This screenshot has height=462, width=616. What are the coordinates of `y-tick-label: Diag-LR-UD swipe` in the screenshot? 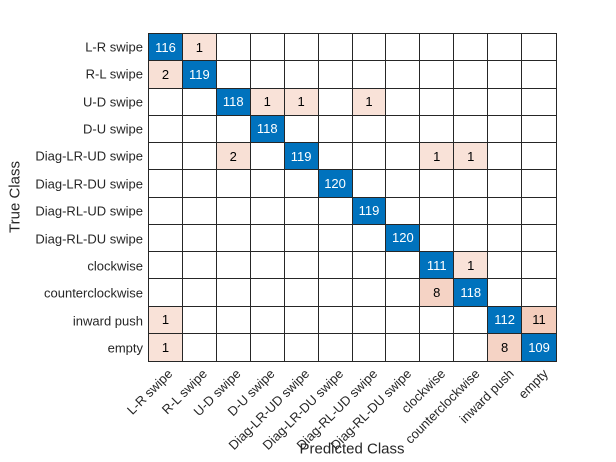 It's located at (89, 156).